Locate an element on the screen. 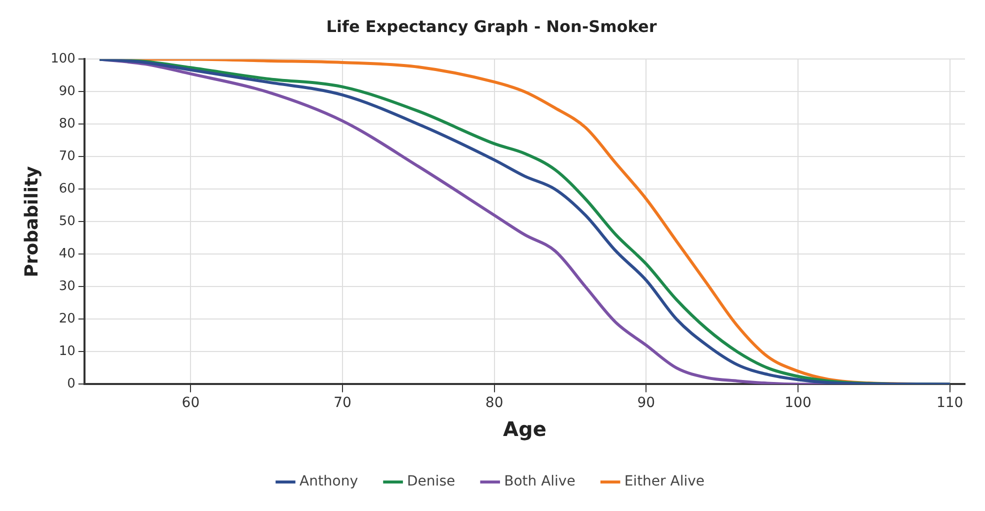 The image size is (985, 511). x-tick-label: 100 is located at coordinates (798, 403).